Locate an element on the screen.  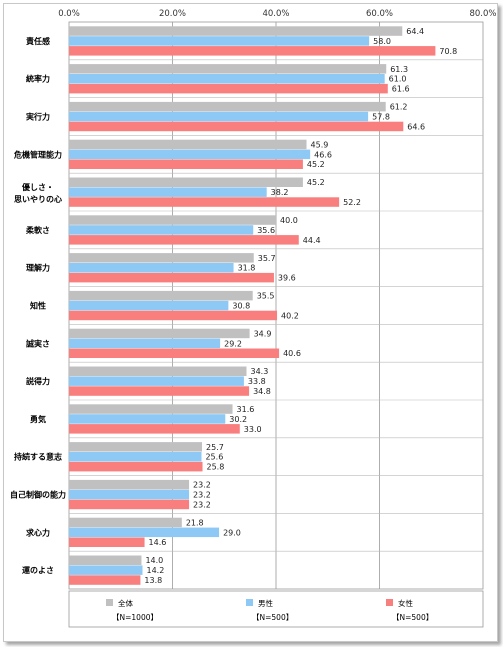
data-label: 14.6 is located at coordinates (158, 542).